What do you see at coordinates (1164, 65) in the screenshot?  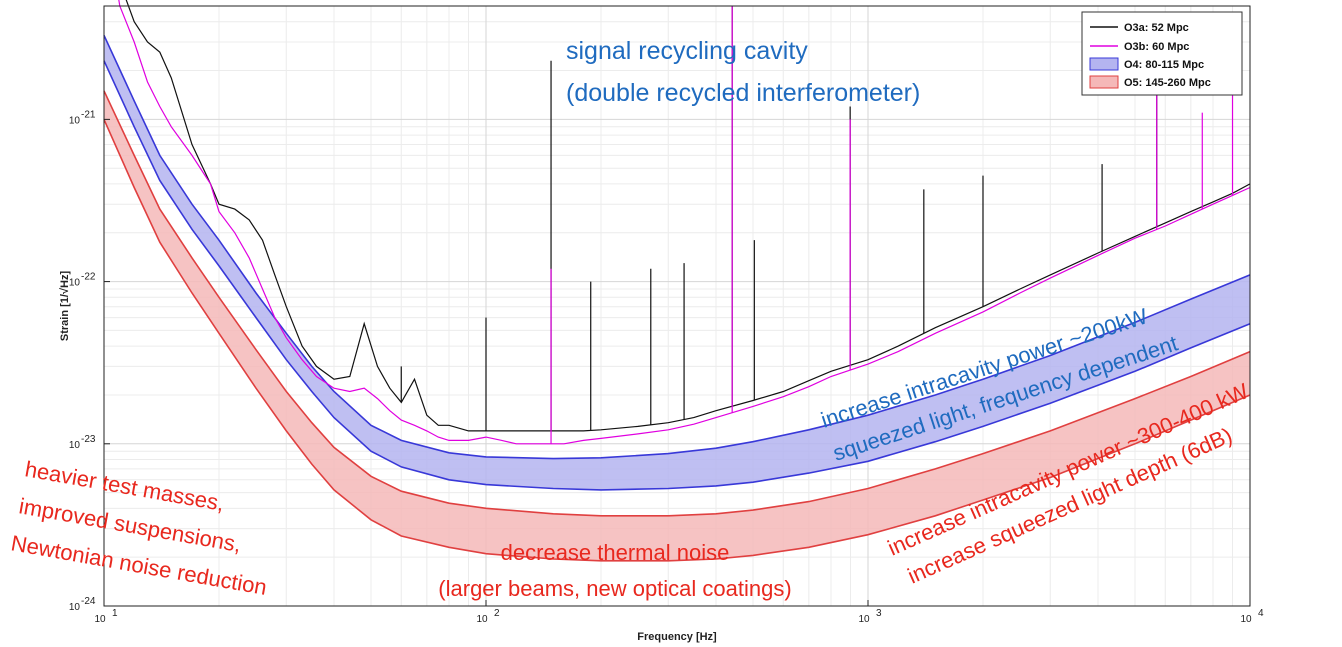 I see `legend-label-o4: O4: 80-115 Mpc` at bounding box center [1164, 65].